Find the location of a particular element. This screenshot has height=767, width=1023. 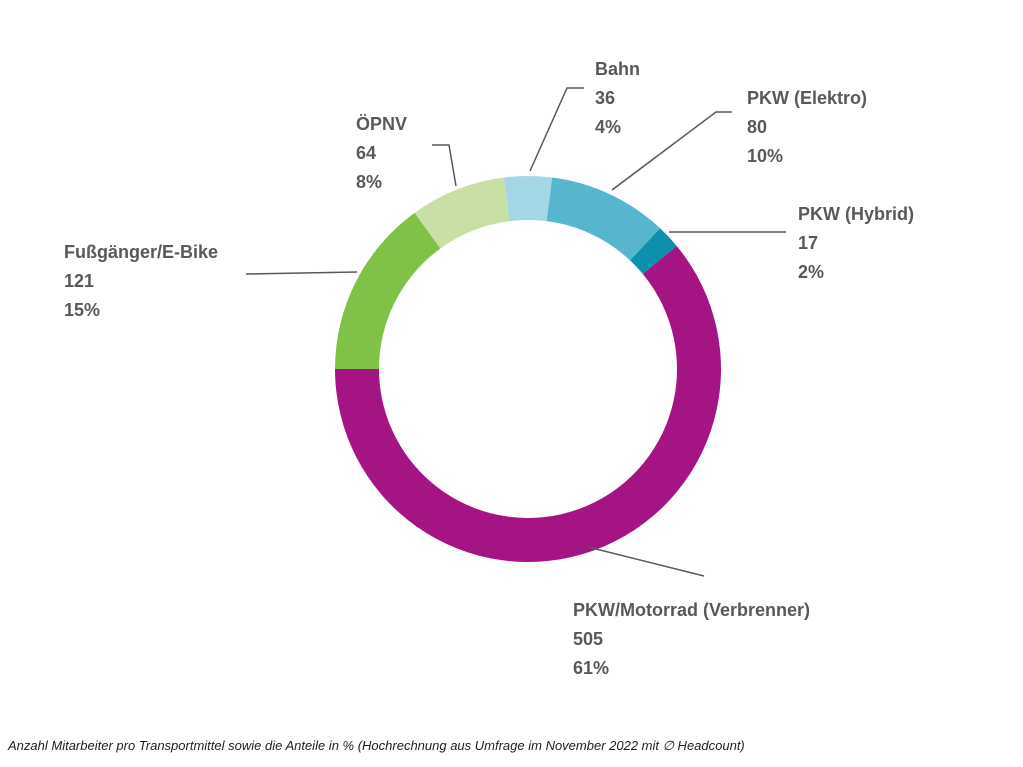

segment-value: 17 is located at coordinates (808, 243).